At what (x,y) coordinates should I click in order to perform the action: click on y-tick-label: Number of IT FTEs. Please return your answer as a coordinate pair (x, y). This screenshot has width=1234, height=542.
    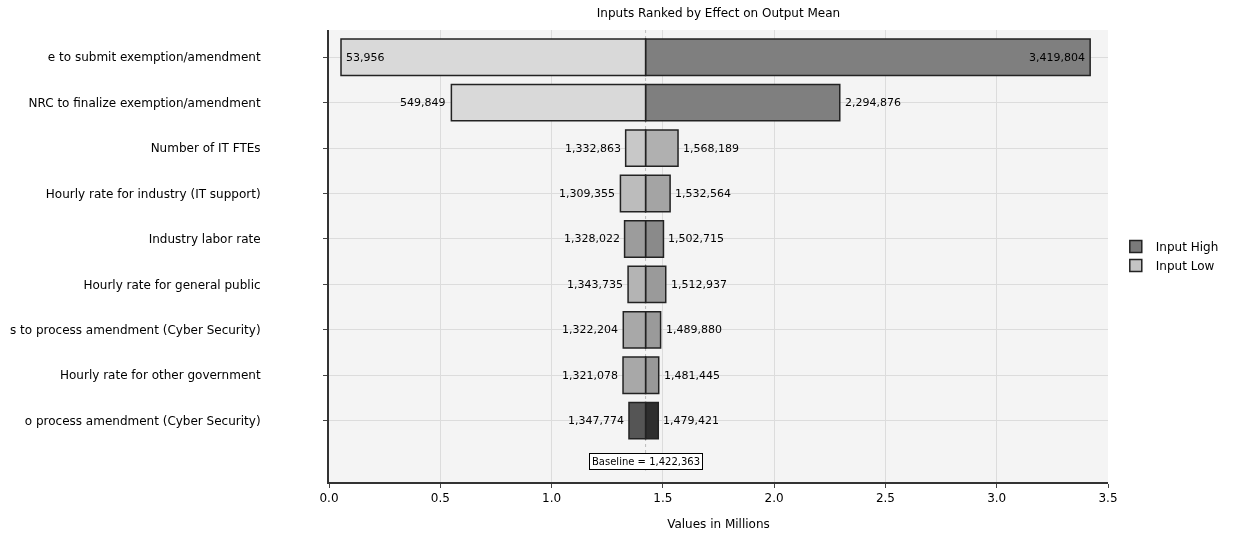
    Looking at the image, I should click on (205, 148).